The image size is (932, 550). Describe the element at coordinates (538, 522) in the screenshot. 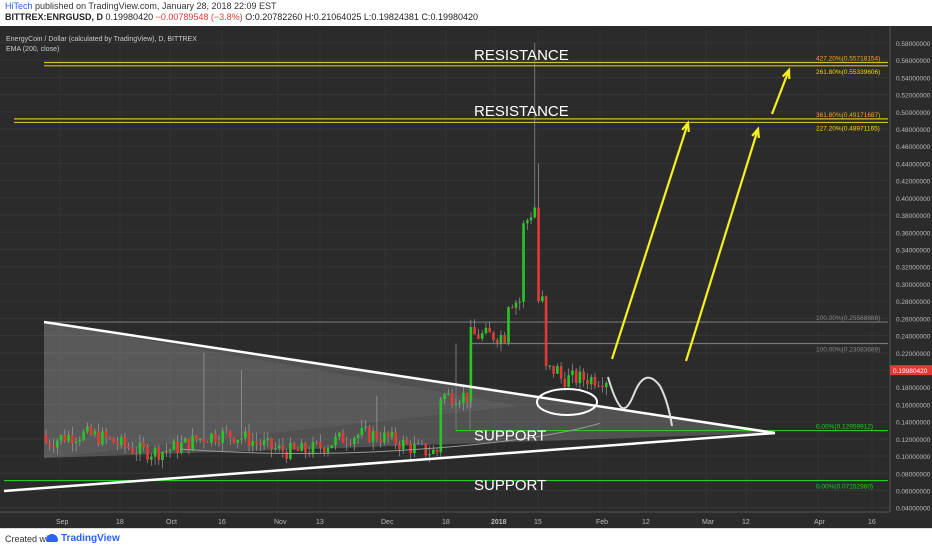

I see `x-tick-label: 15` at that location.